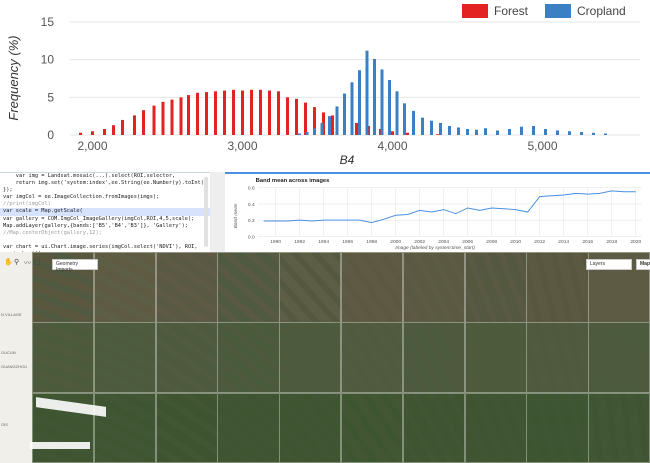 The image size is (650, 463). Describe the element at coordinates (392, 146) in the screenshot. I see `histogram-x-tick-label: 4,000` at that location.